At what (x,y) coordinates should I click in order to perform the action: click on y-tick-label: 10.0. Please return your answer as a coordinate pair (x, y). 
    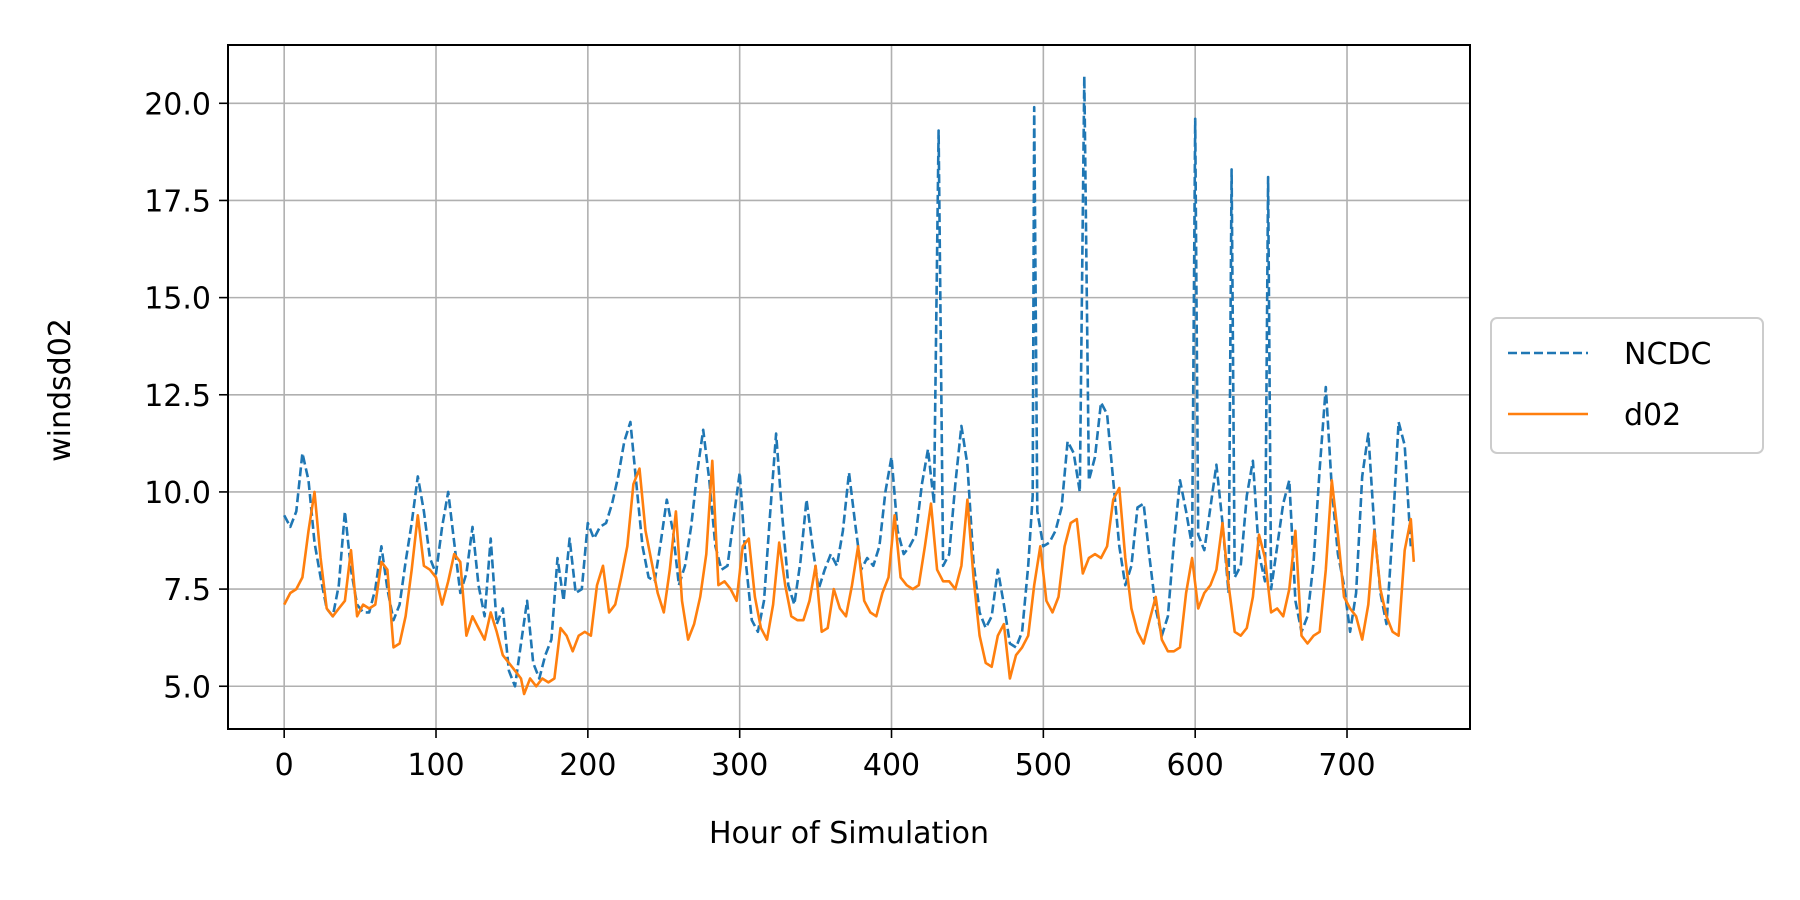
    Looking at the image, I should click on (177, 493).